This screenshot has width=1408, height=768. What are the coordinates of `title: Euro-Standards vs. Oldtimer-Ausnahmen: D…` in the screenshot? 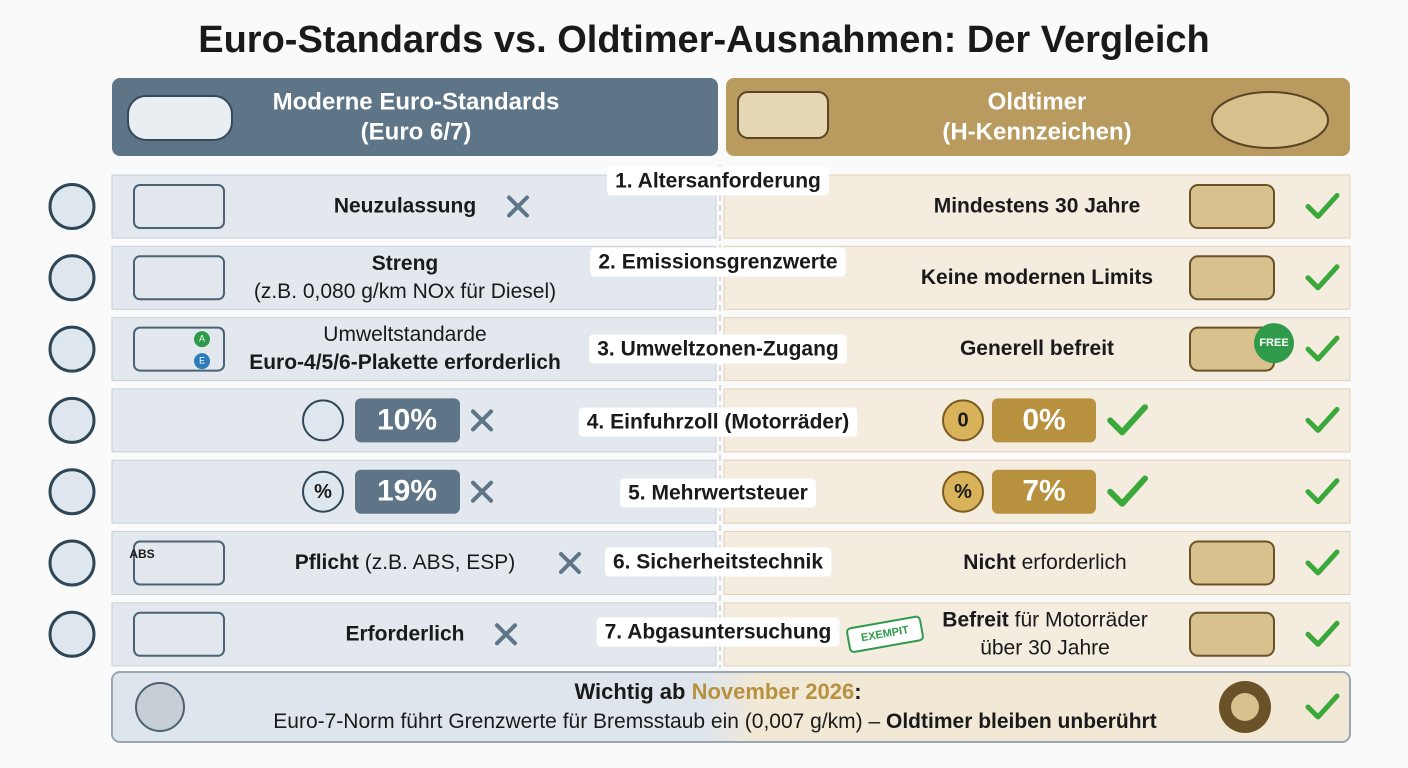 It's located at (703, 40).